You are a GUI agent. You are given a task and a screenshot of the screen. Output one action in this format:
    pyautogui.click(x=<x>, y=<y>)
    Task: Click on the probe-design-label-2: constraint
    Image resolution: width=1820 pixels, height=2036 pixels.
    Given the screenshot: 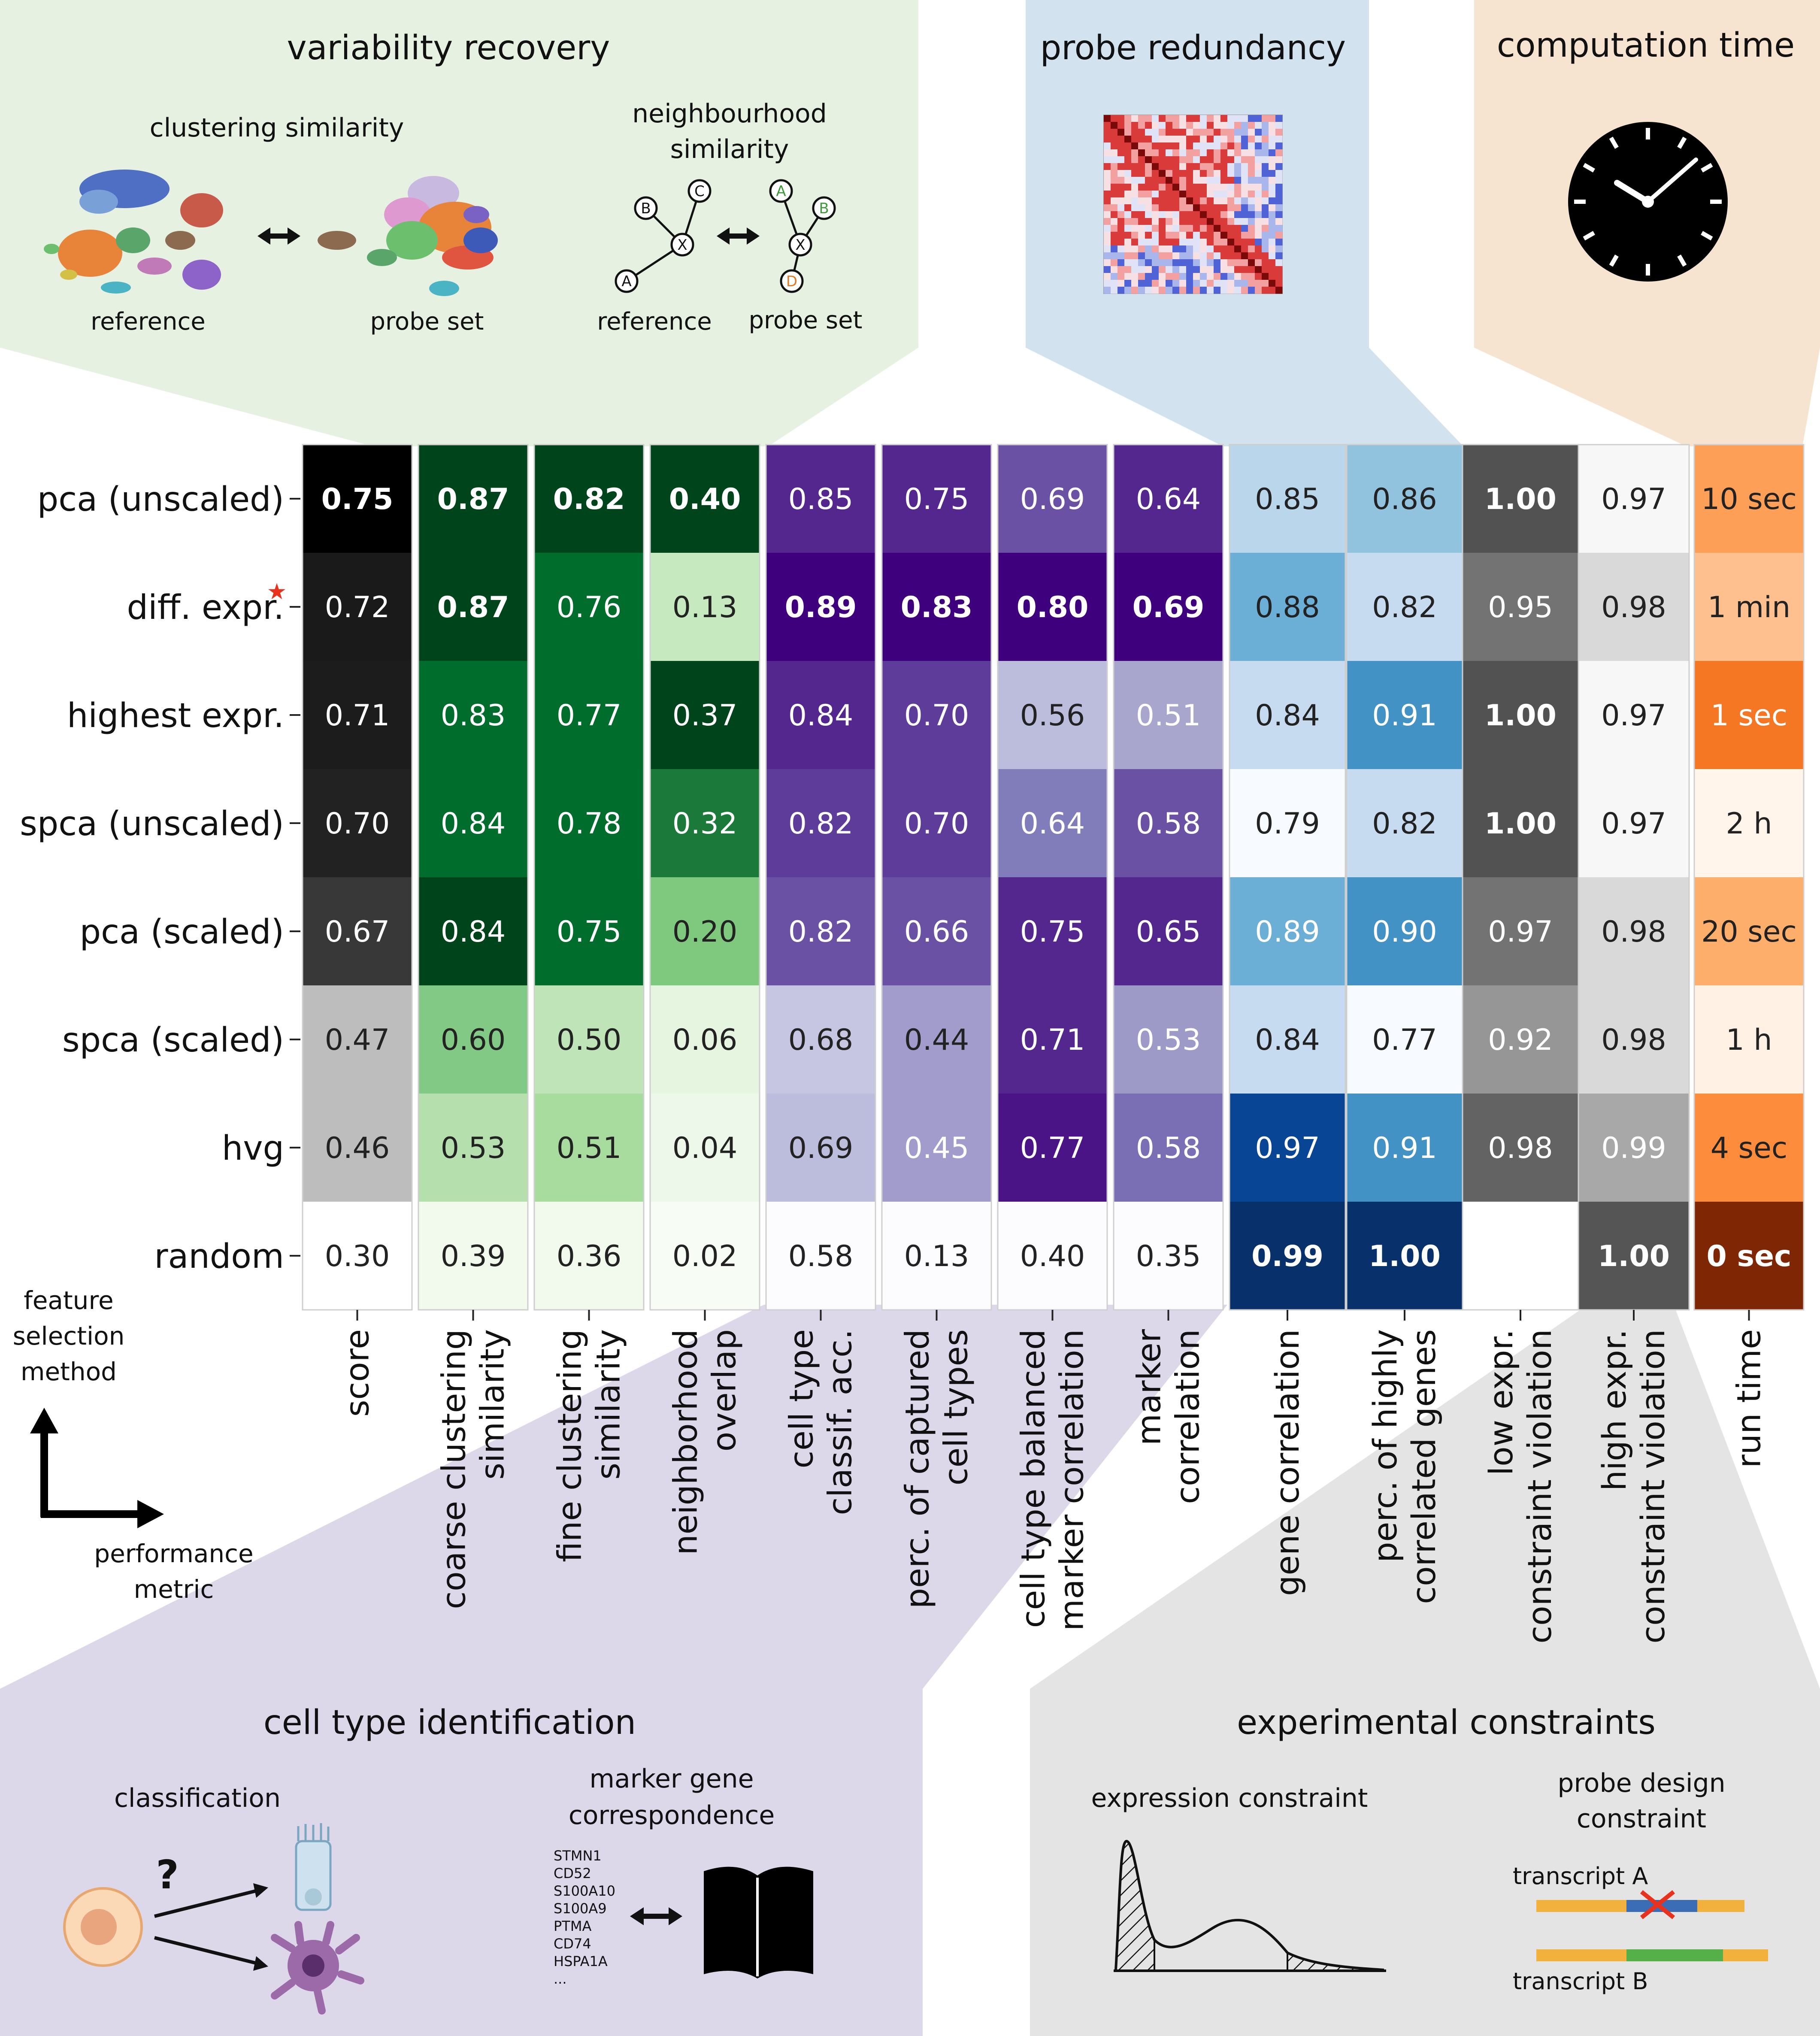 What is the action you would take?
    pyautogui.click(x=1641, y=1819)
    